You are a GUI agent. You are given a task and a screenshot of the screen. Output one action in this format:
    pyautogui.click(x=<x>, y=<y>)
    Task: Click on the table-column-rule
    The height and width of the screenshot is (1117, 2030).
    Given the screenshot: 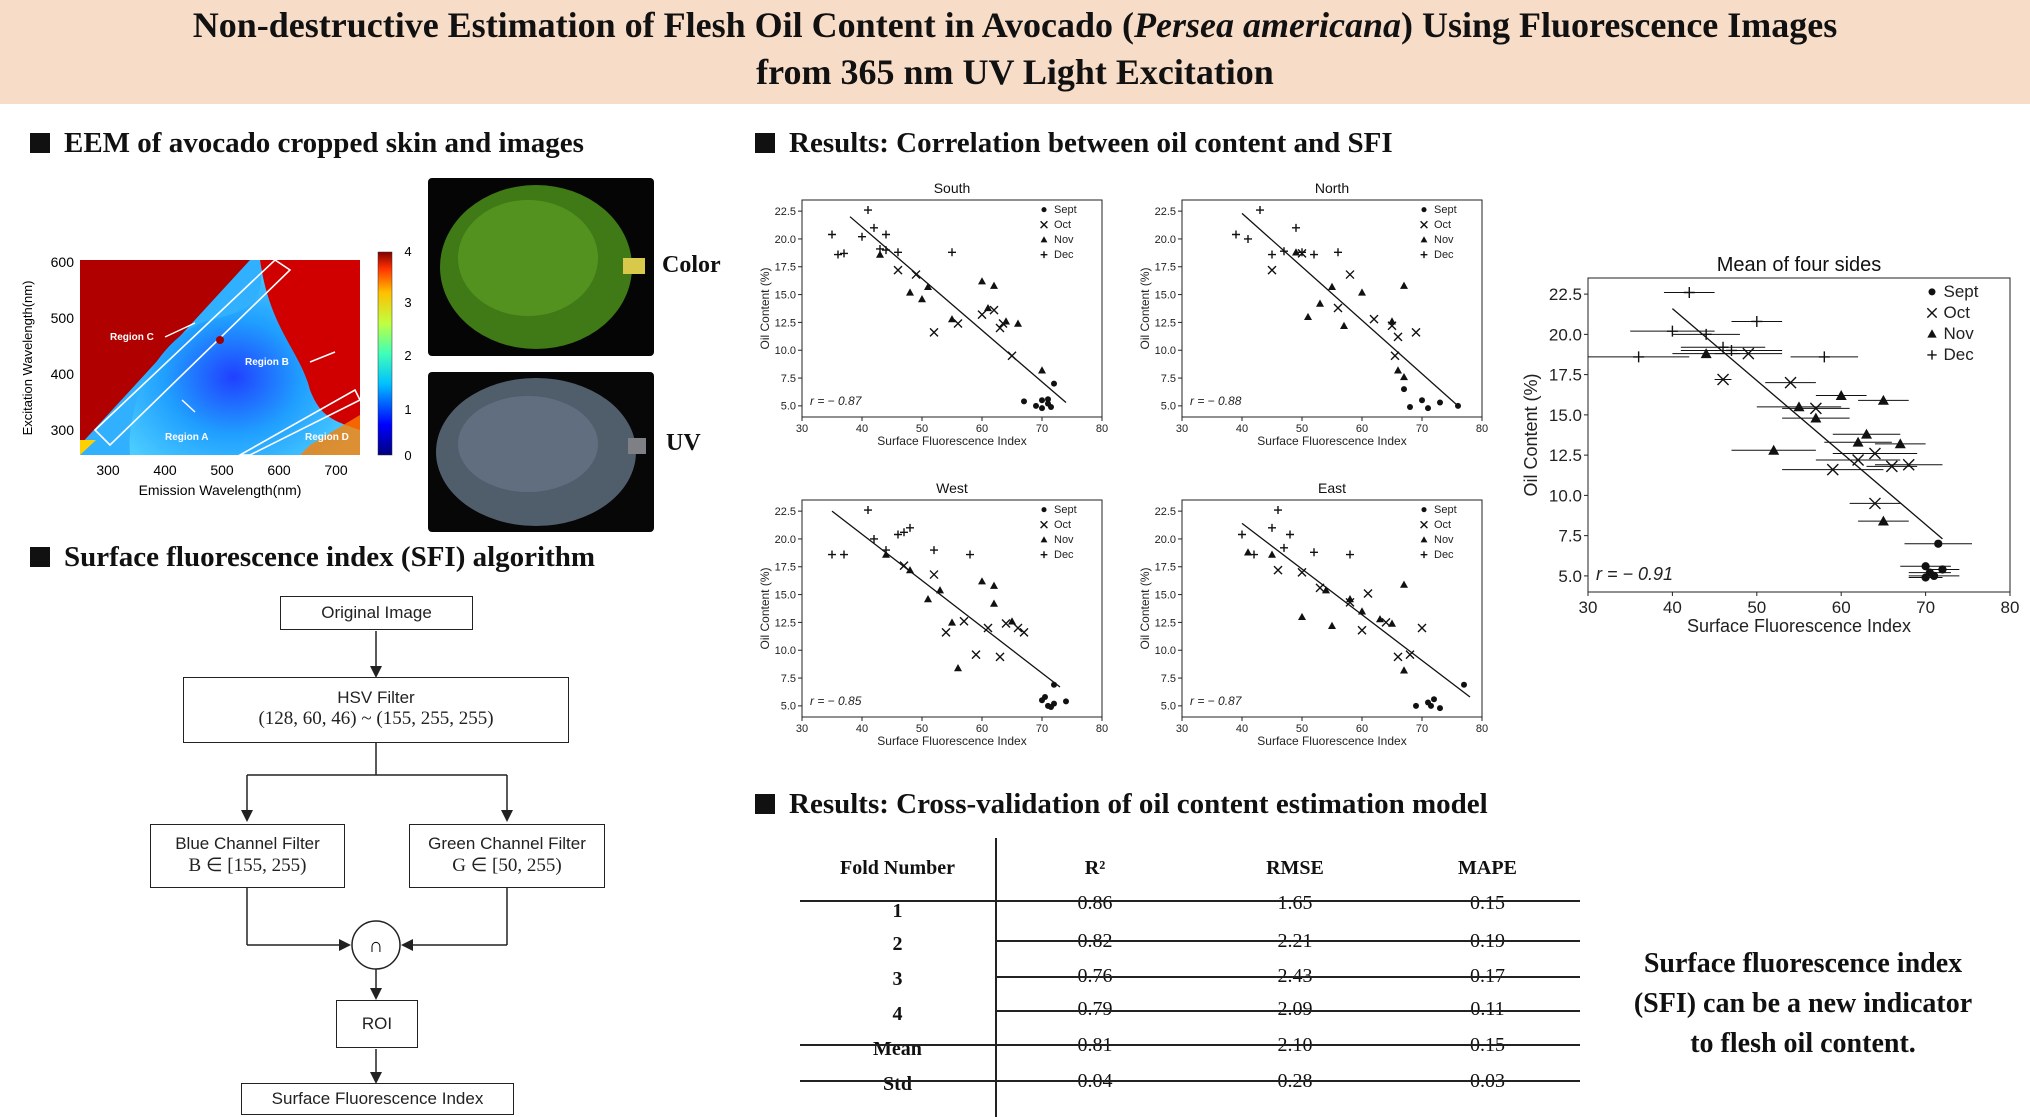 What is the action you would take?
    pyautogui.click(x=996, y=977)
    